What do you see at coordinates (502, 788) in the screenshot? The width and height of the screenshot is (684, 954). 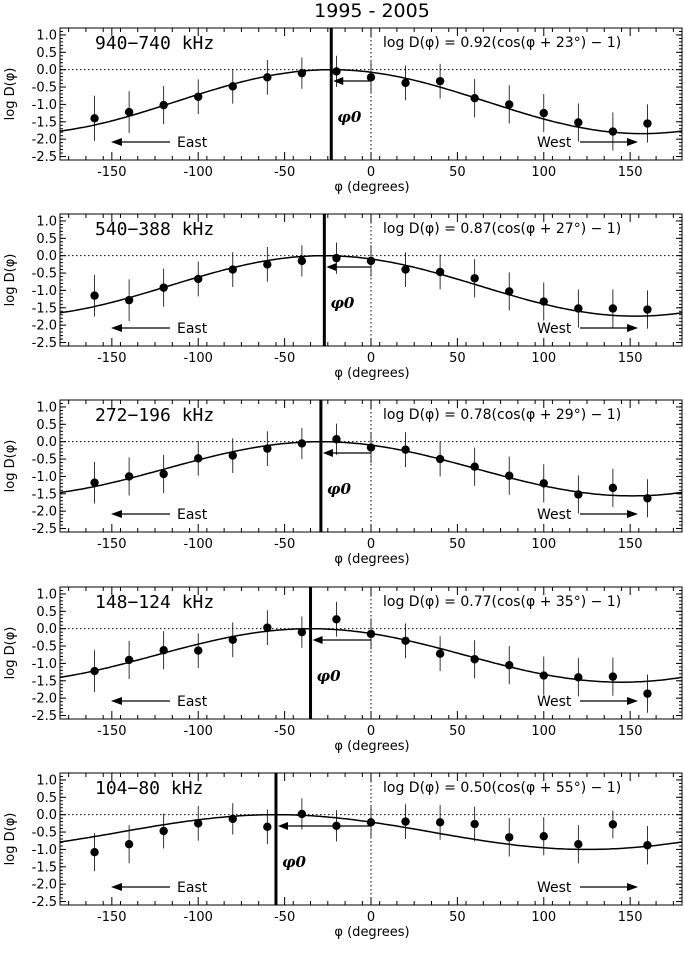 I see `fit-formula: log D(φ) = 0.50(cos(φ + 55°) − 1)` at bounding box center [502, 788].